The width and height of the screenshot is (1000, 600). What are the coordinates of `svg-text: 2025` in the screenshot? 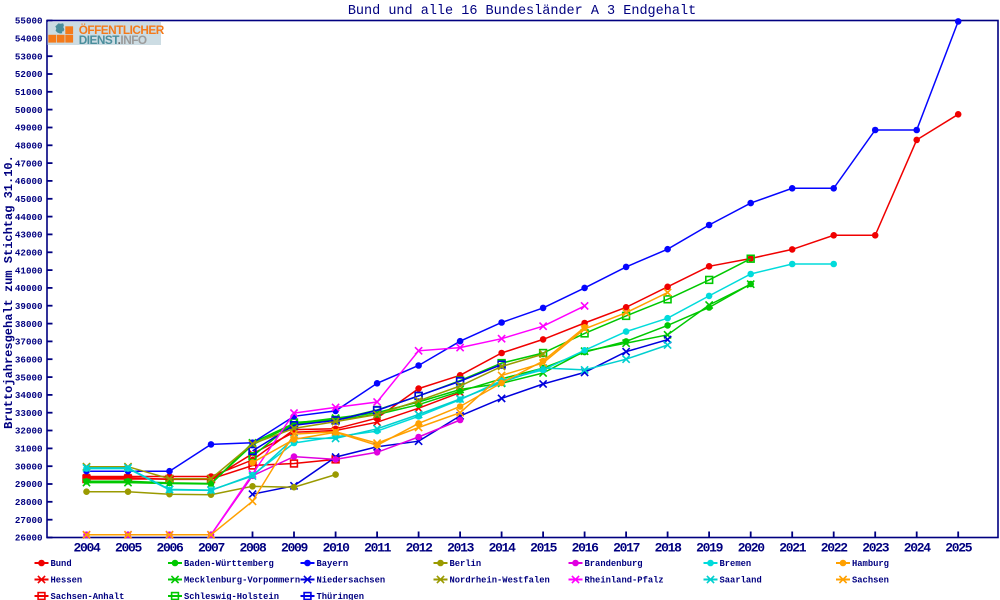 It's located at (959, 548).